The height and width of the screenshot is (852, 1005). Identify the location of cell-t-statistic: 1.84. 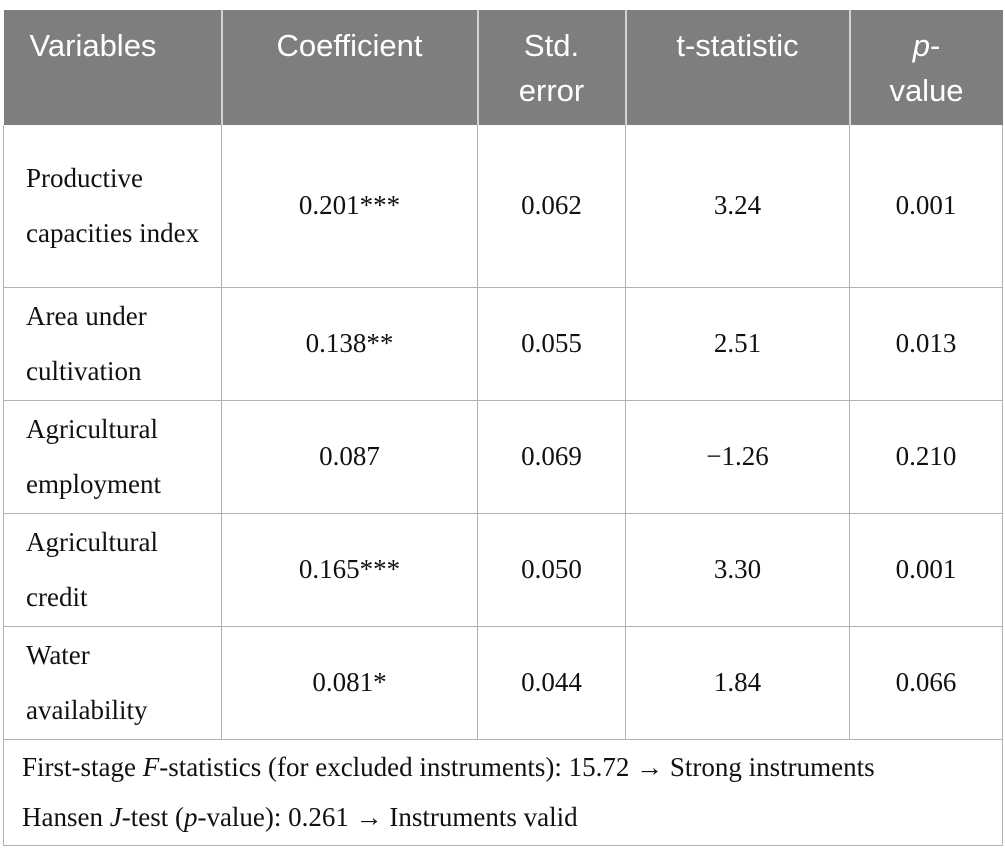
(737, 682).